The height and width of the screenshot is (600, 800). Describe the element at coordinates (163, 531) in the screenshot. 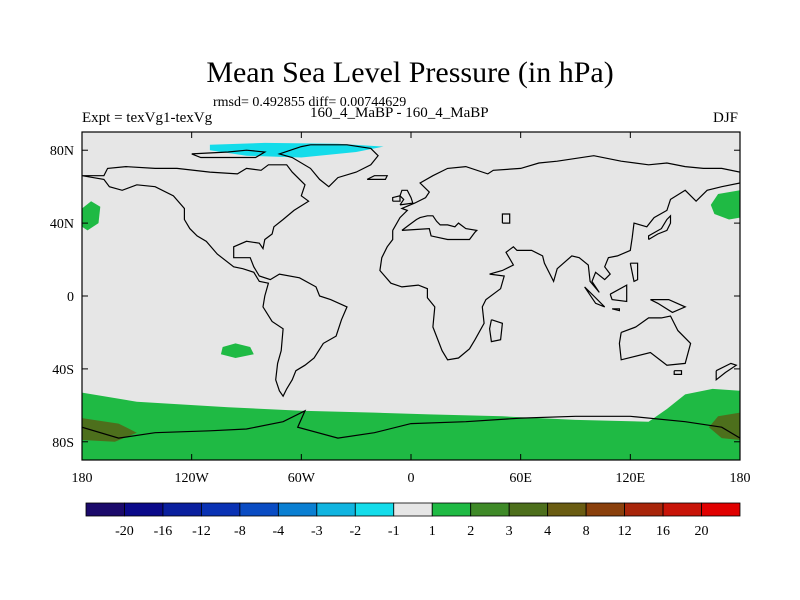

I see `colorbar-label: -16` at that location.